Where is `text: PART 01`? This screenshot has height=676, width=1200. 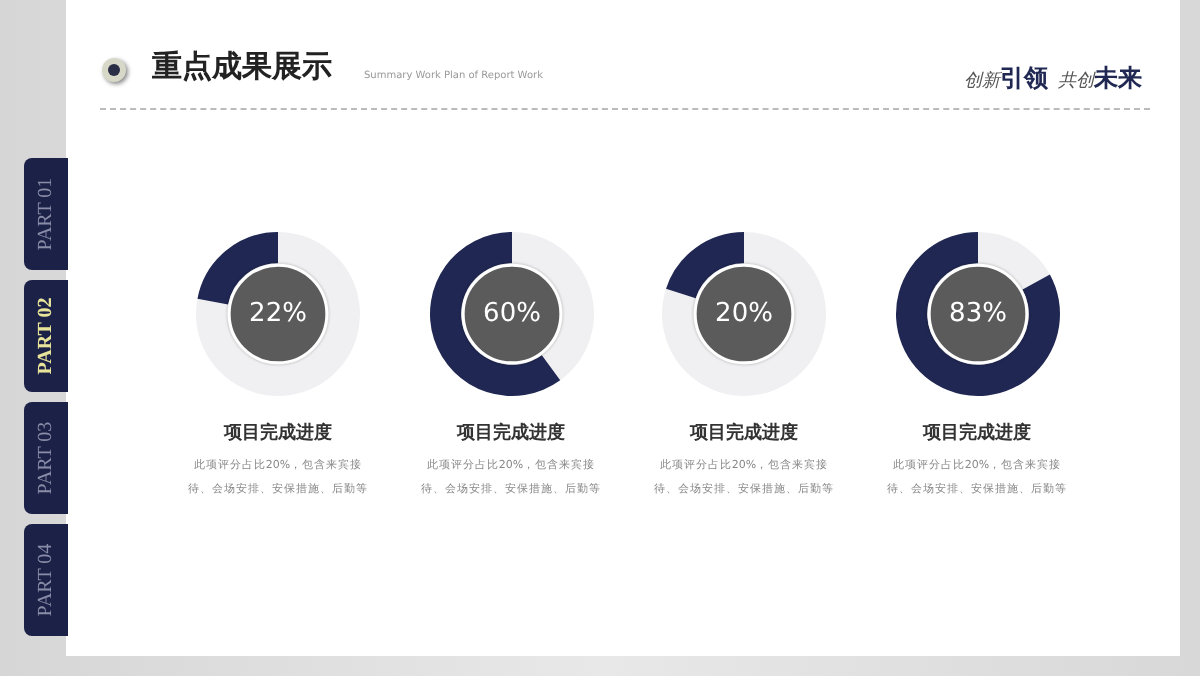 text: PART 01 is located at coordinates (46, 214).